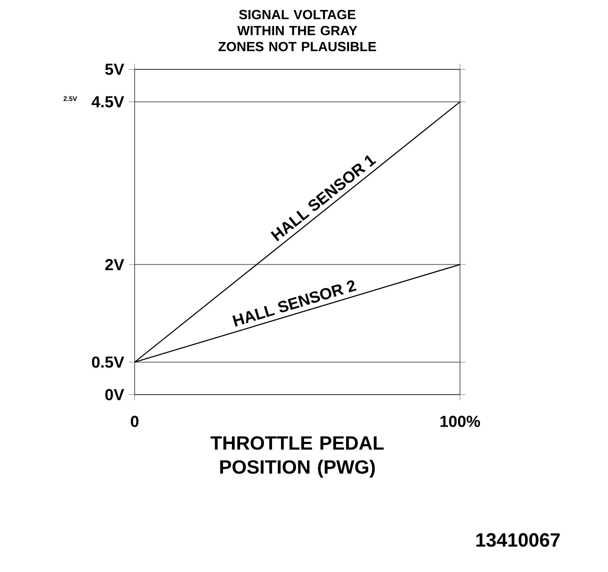 The image size is (608, 572). What do you see at coordinates (297, 457) in the screenshot?
I see `x-axis-title: THROTTLE PEDAL POSITION (PWG)` at bounding box center [297, 457].